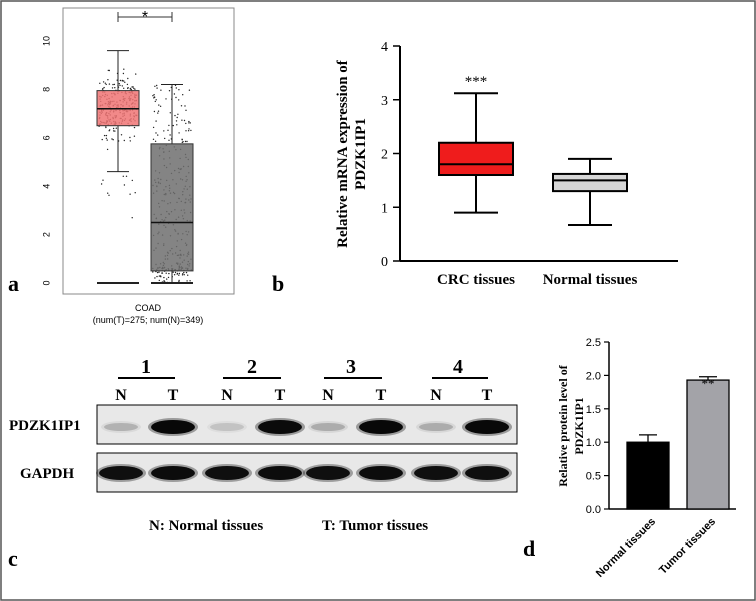 This screenshot has height=601, width=756. What do you see at coordinates (579, 425) in the screenshot?
I see `panel-d-ylabel-line2: PDZK1IP1` at bounding box center [579, 425].